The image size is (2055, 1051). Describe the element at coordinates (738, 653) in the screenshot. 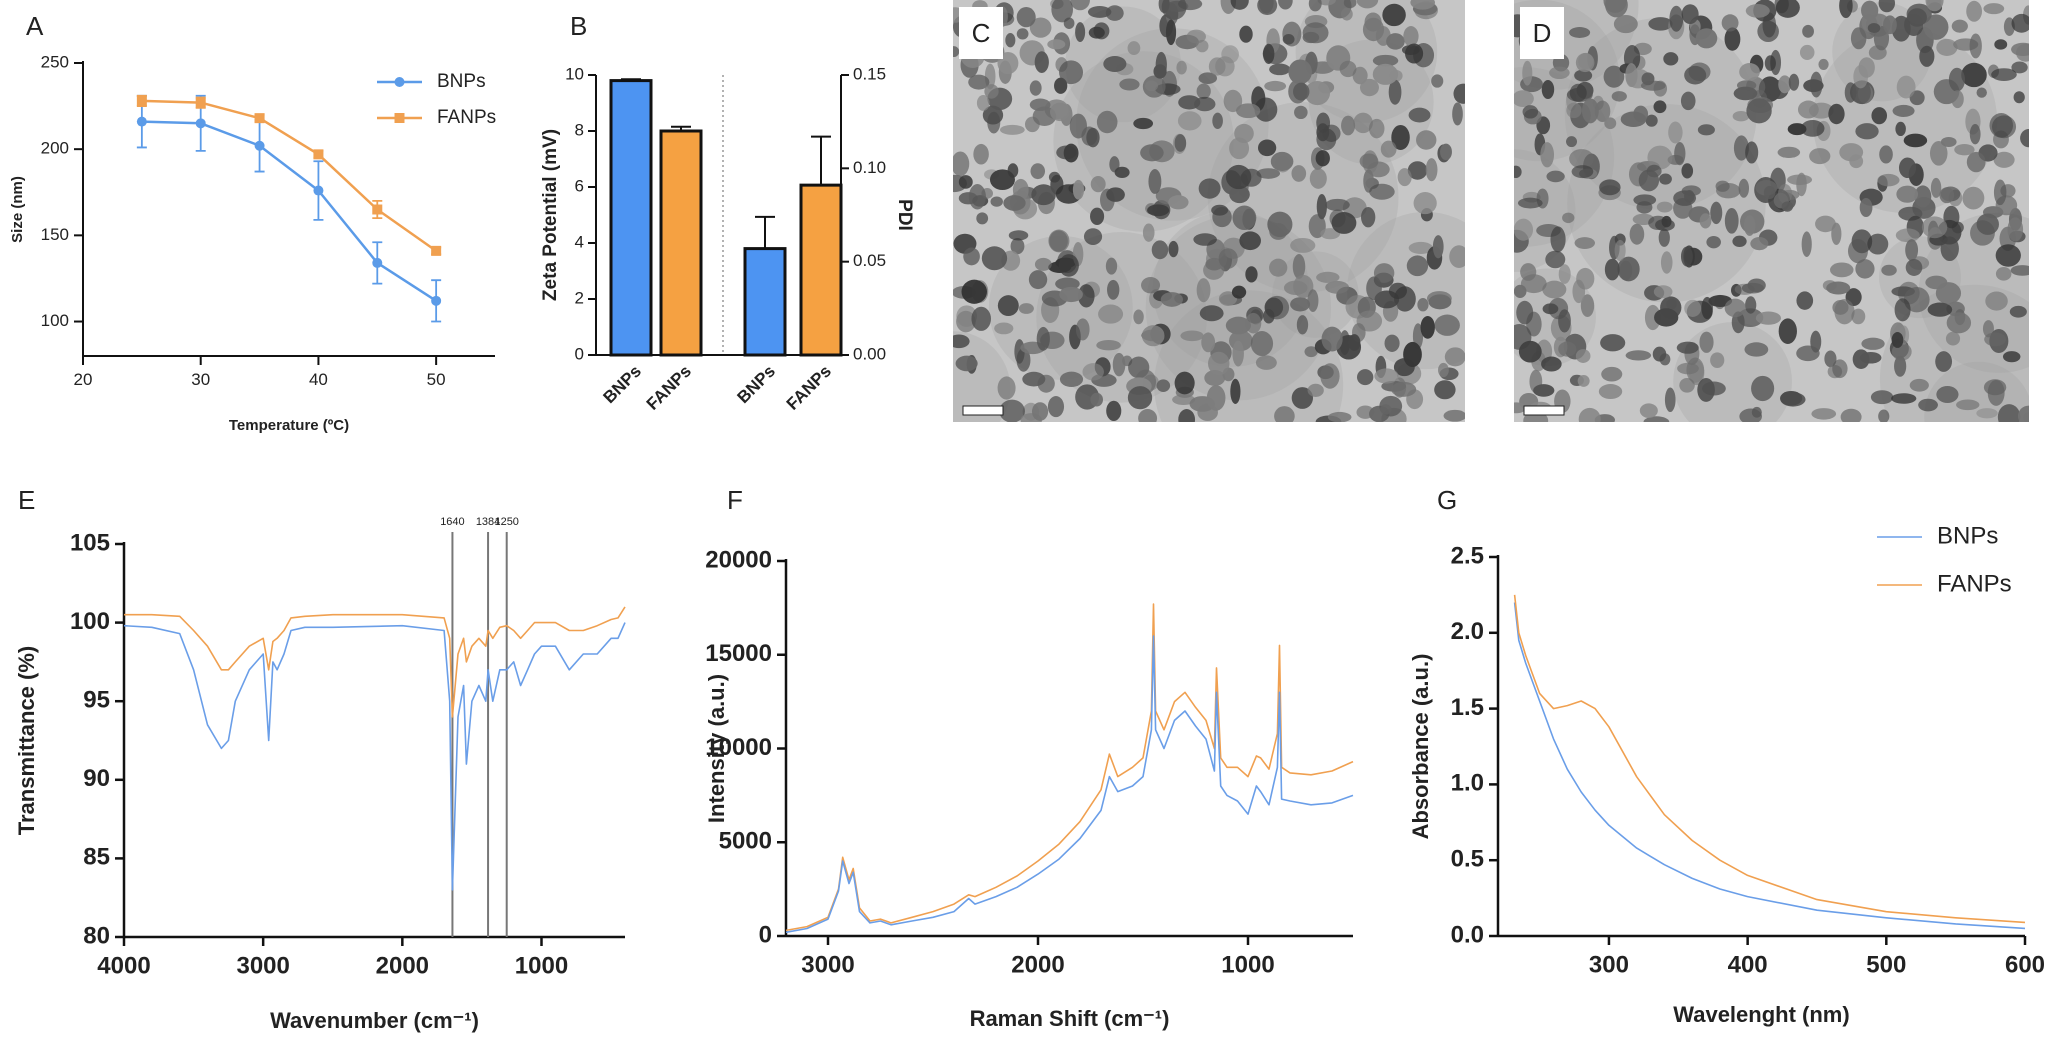

I see `y-tick-label: 15000` at that location.